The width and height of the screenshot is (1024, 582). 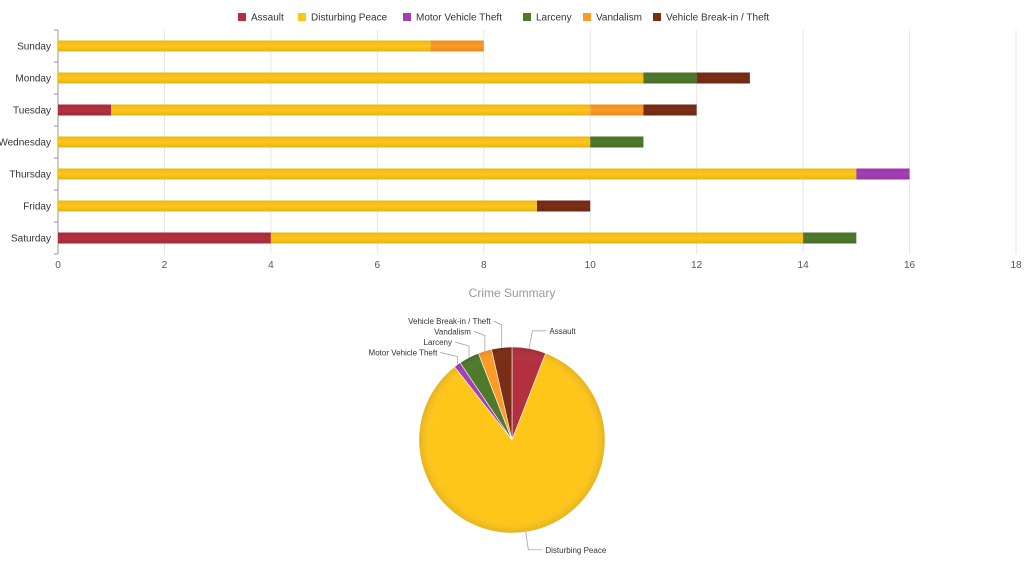 What do you see at coordinates (165, 265) in the screenshot?
I see `x-tick-label: 2` at bounding box center [165, 265].